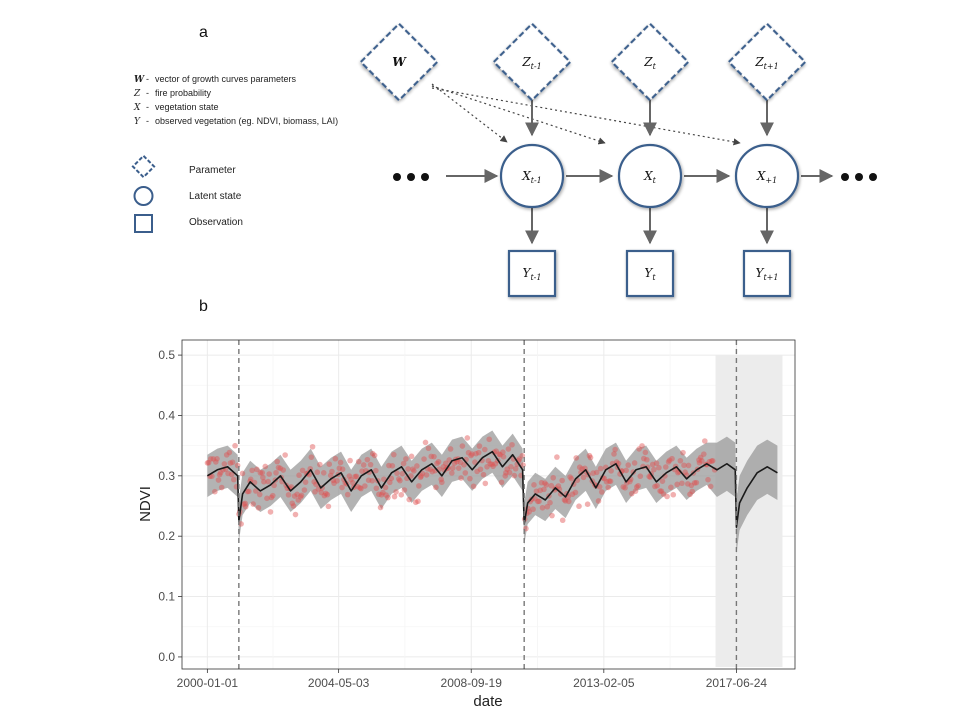  I want to click on w-to-x2-arrow, so click(518, 115).